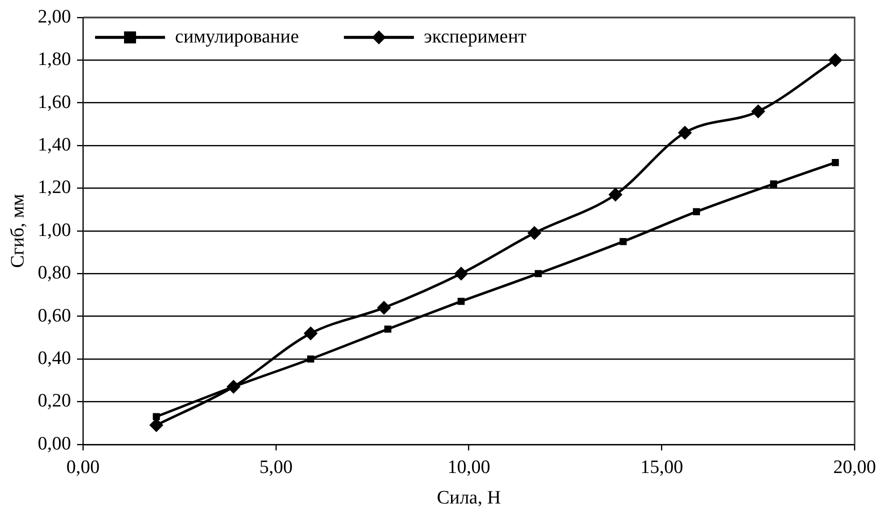 The width and height of the screenshot is (882, 512). What do you see at coordinates (83, 467) in the screenshot?
I see `x-tick-label: 0,00` at bounding box center [83, 467].